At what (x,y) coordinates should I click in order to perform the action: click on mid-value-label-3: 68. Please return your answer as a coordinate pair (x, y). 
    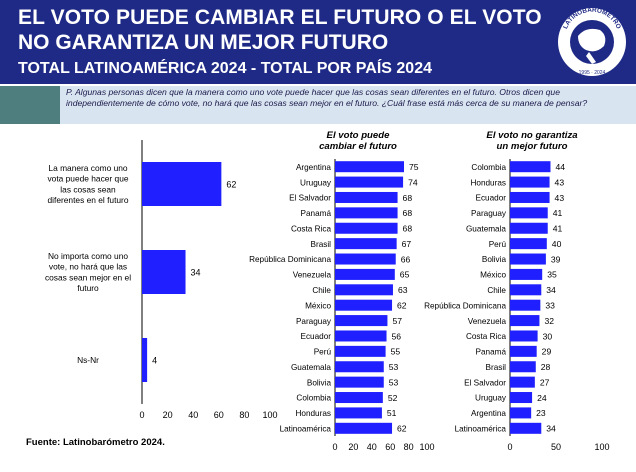
    Looking at the image, I should click on (408, 213).